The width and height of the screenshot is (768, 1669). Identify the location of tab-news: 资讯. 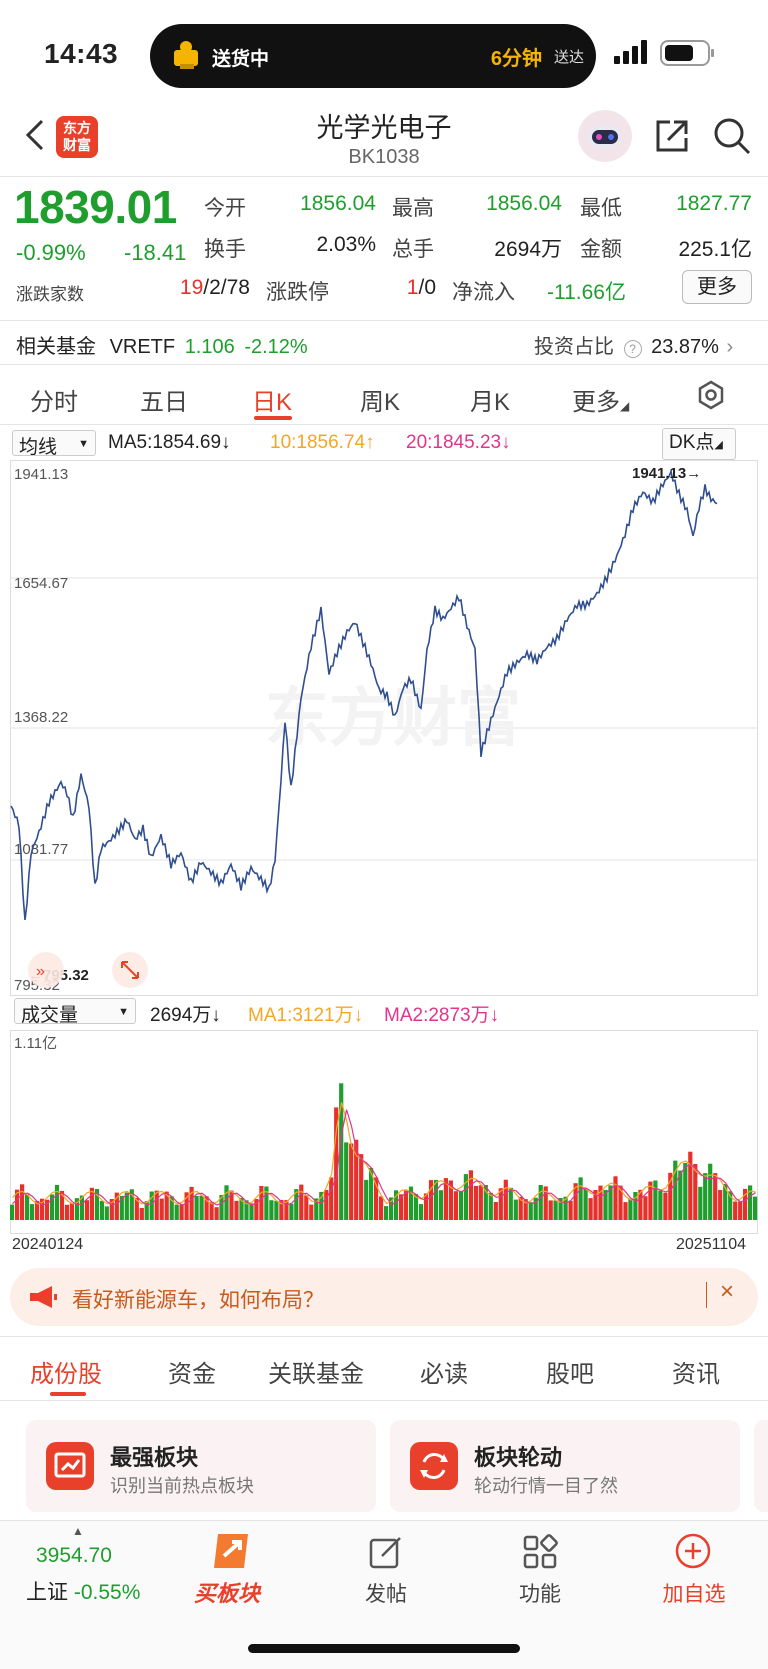
(696, 1374).